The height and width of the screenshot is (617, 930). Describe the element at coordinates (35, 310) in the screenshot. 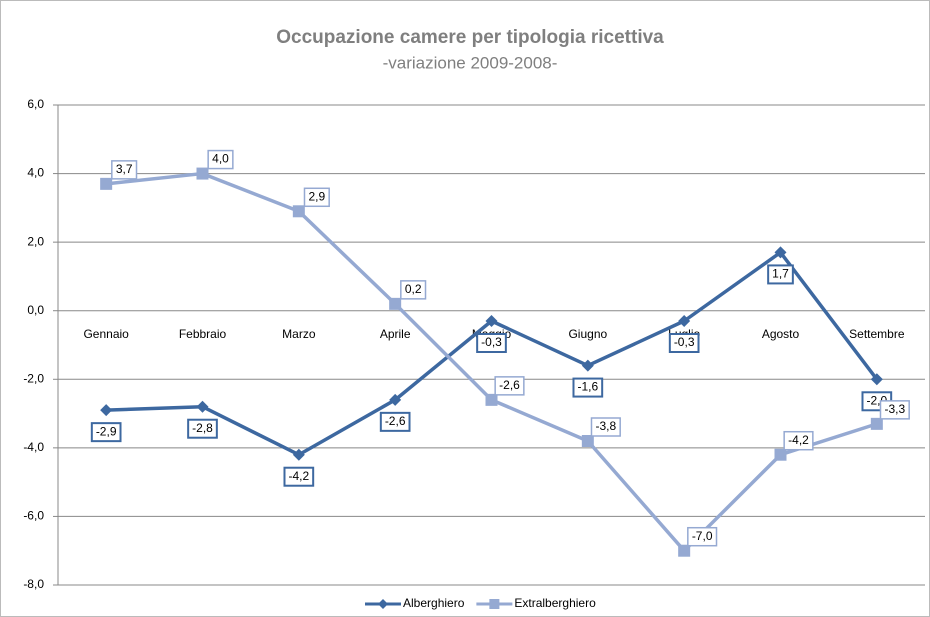

I see `y-tick-label: 0,0` at that location.